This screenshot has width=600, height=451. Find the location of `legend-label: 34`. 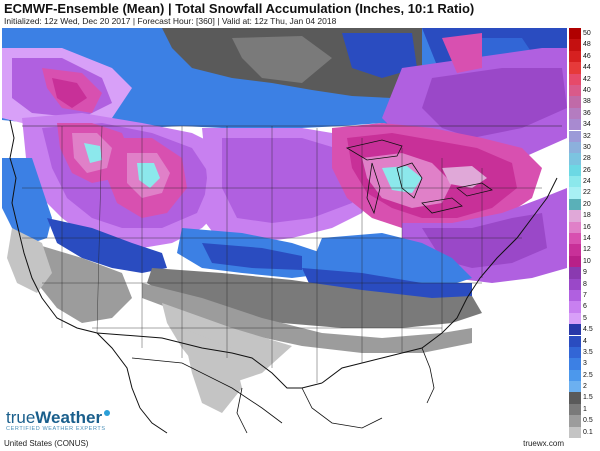

legend-label: 34 is located at coordinates (587, 125).